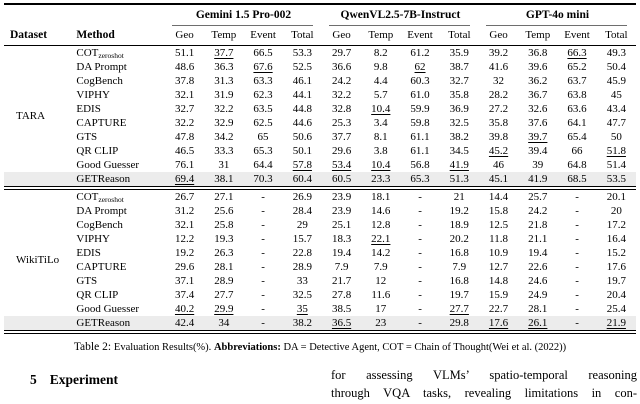  I want to click on value-cell: 19.4, so click(341, 253).